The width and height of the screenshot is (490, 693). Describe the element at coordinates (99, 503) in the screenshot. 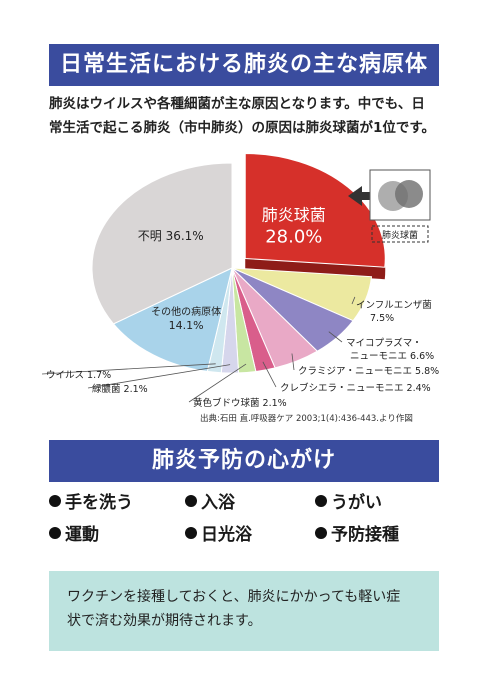

I see `tip-label: 手を洗う` at that location.